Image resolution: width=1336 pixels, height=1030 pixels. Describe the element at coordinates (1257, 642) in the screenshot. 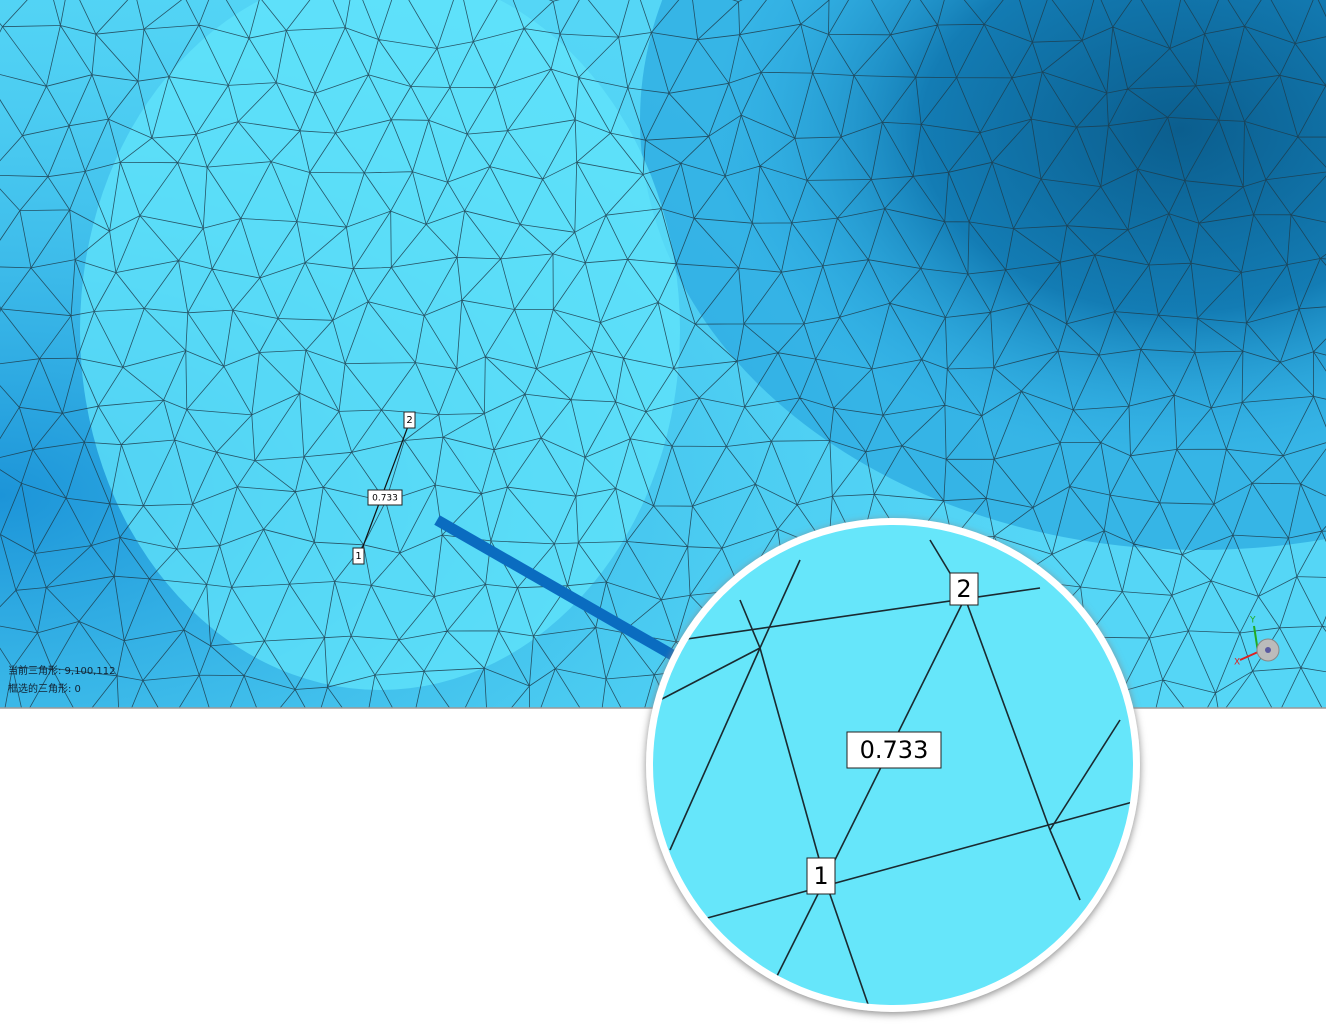

I see `axis-gizmo: X Y` at that location.